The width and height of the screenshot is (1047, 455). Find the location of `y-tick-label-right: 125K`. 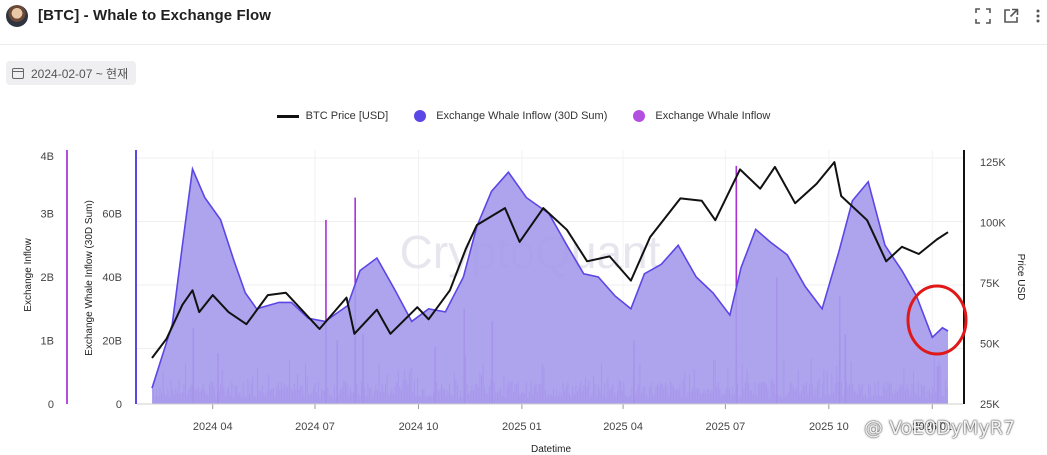

y-tick-label-right: 125K is located at coordinates (993, 163).